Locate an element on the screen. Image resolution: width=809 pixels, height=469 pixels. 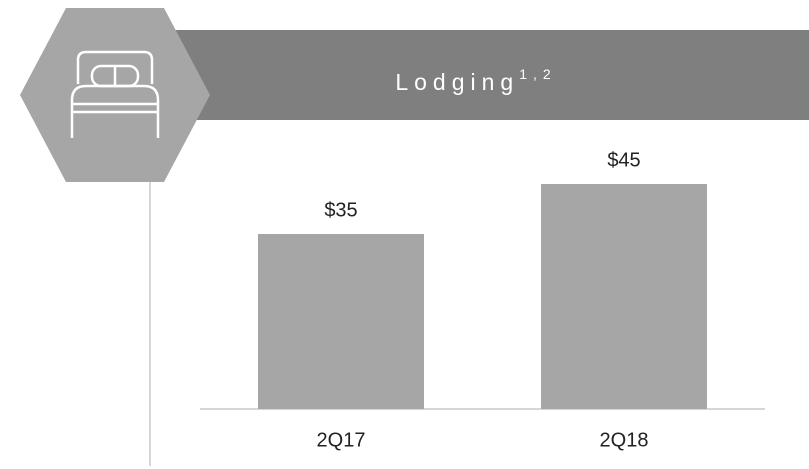
x-tick-label: 2Q18 is located at coordinates (624, 440).